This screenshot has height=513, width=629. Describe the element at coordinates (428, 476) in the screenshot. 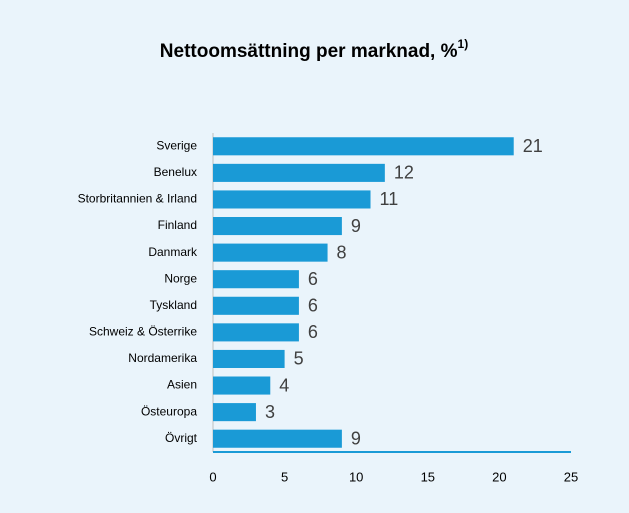

I see `x-tick-label: 15` at that location.